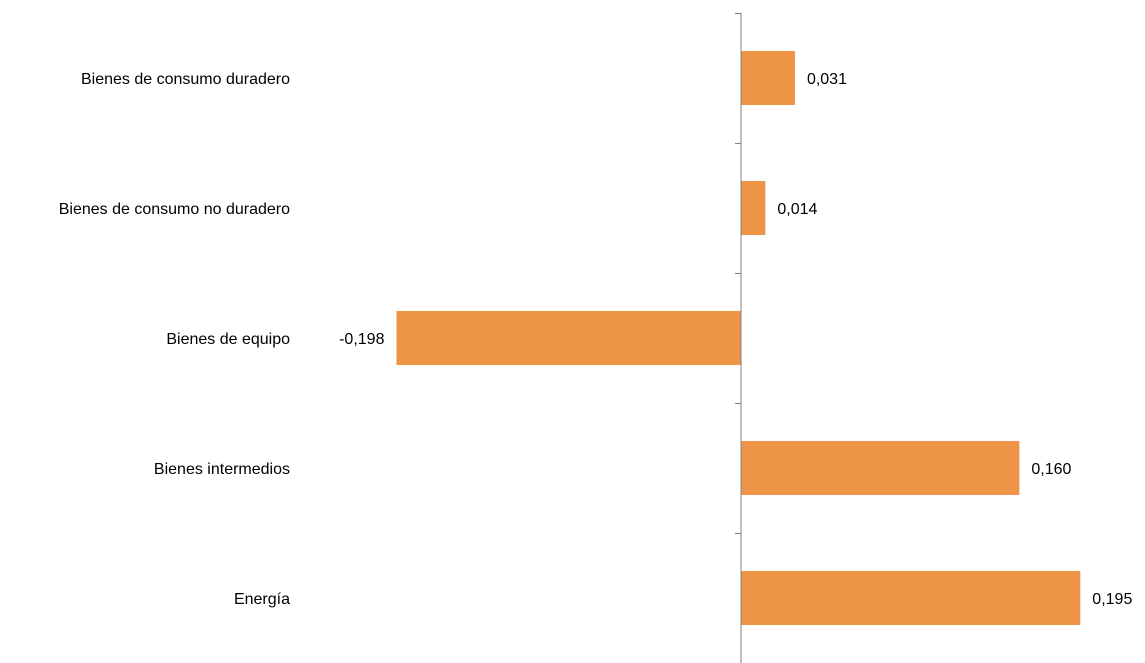  Describe the element at coordinates (222, 469) in the screenshot. I see `category-label: Bienes intermedios` at that location.